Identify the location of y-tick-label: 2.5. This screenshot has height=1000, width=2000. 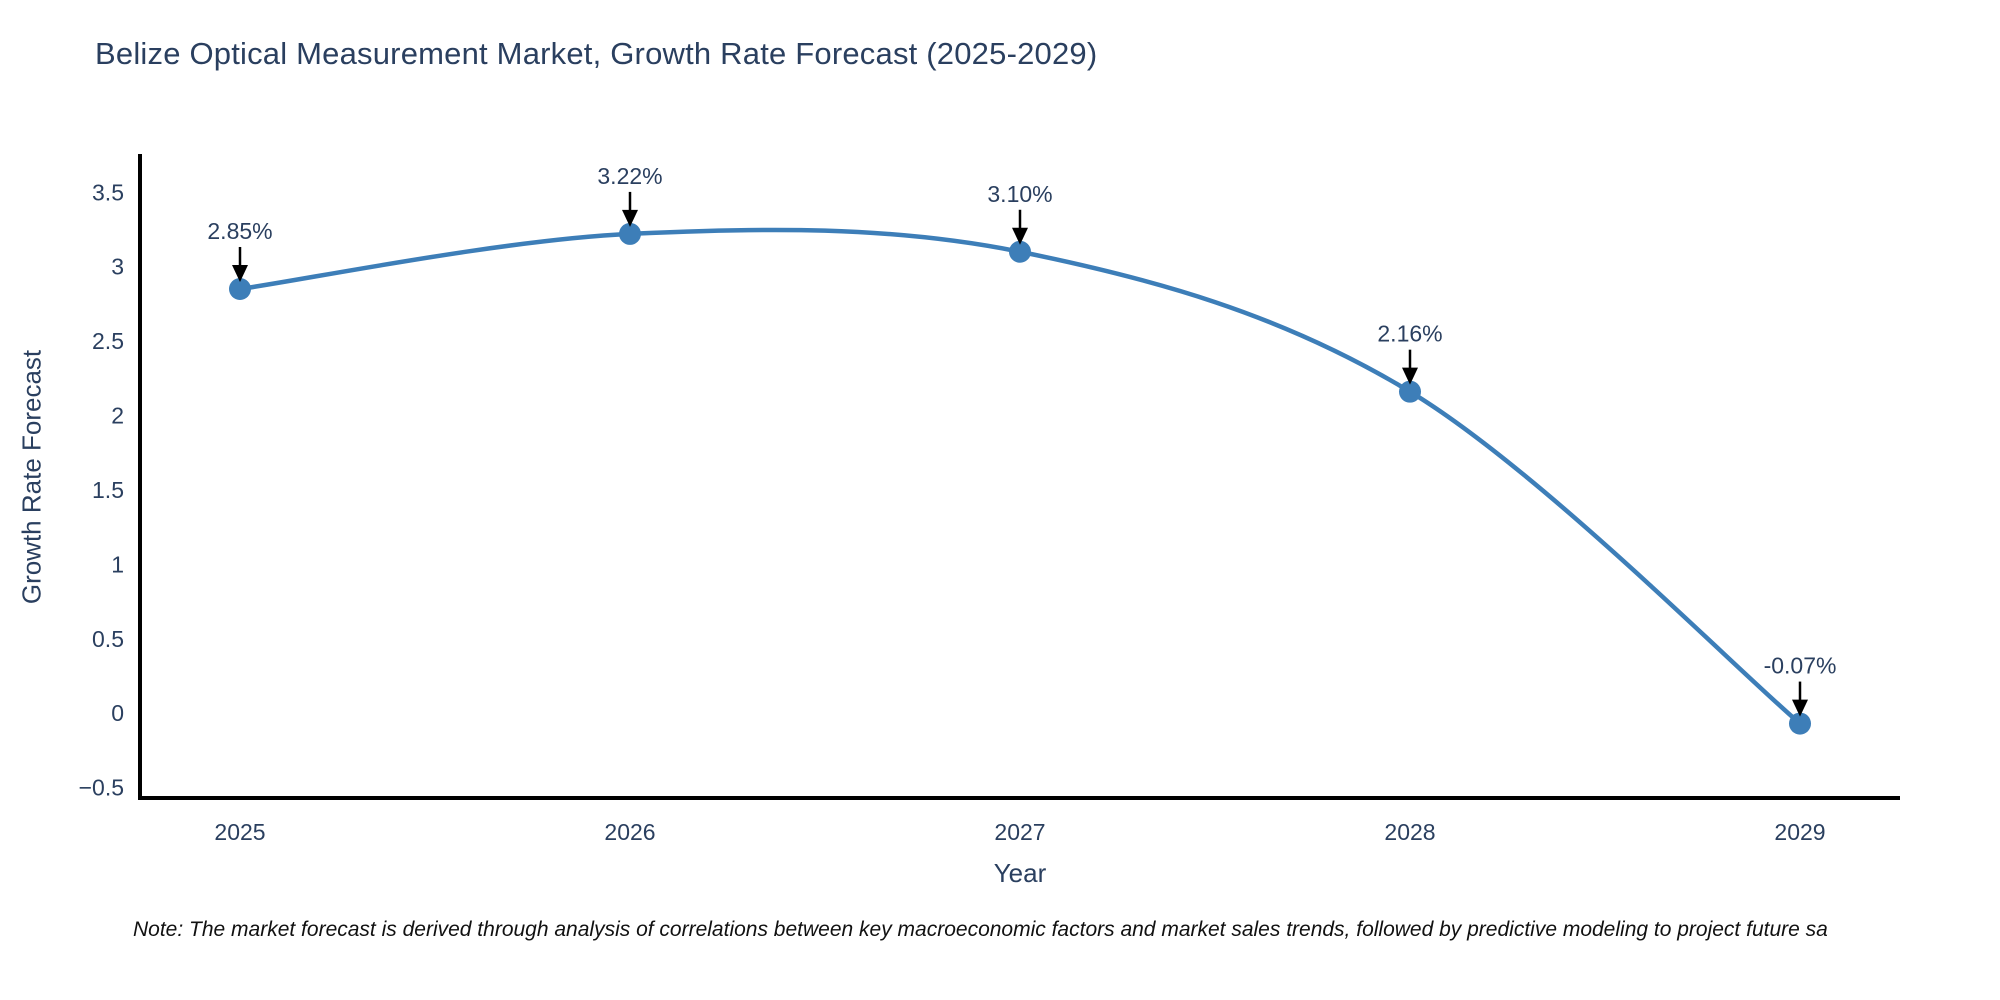
(108, 341).